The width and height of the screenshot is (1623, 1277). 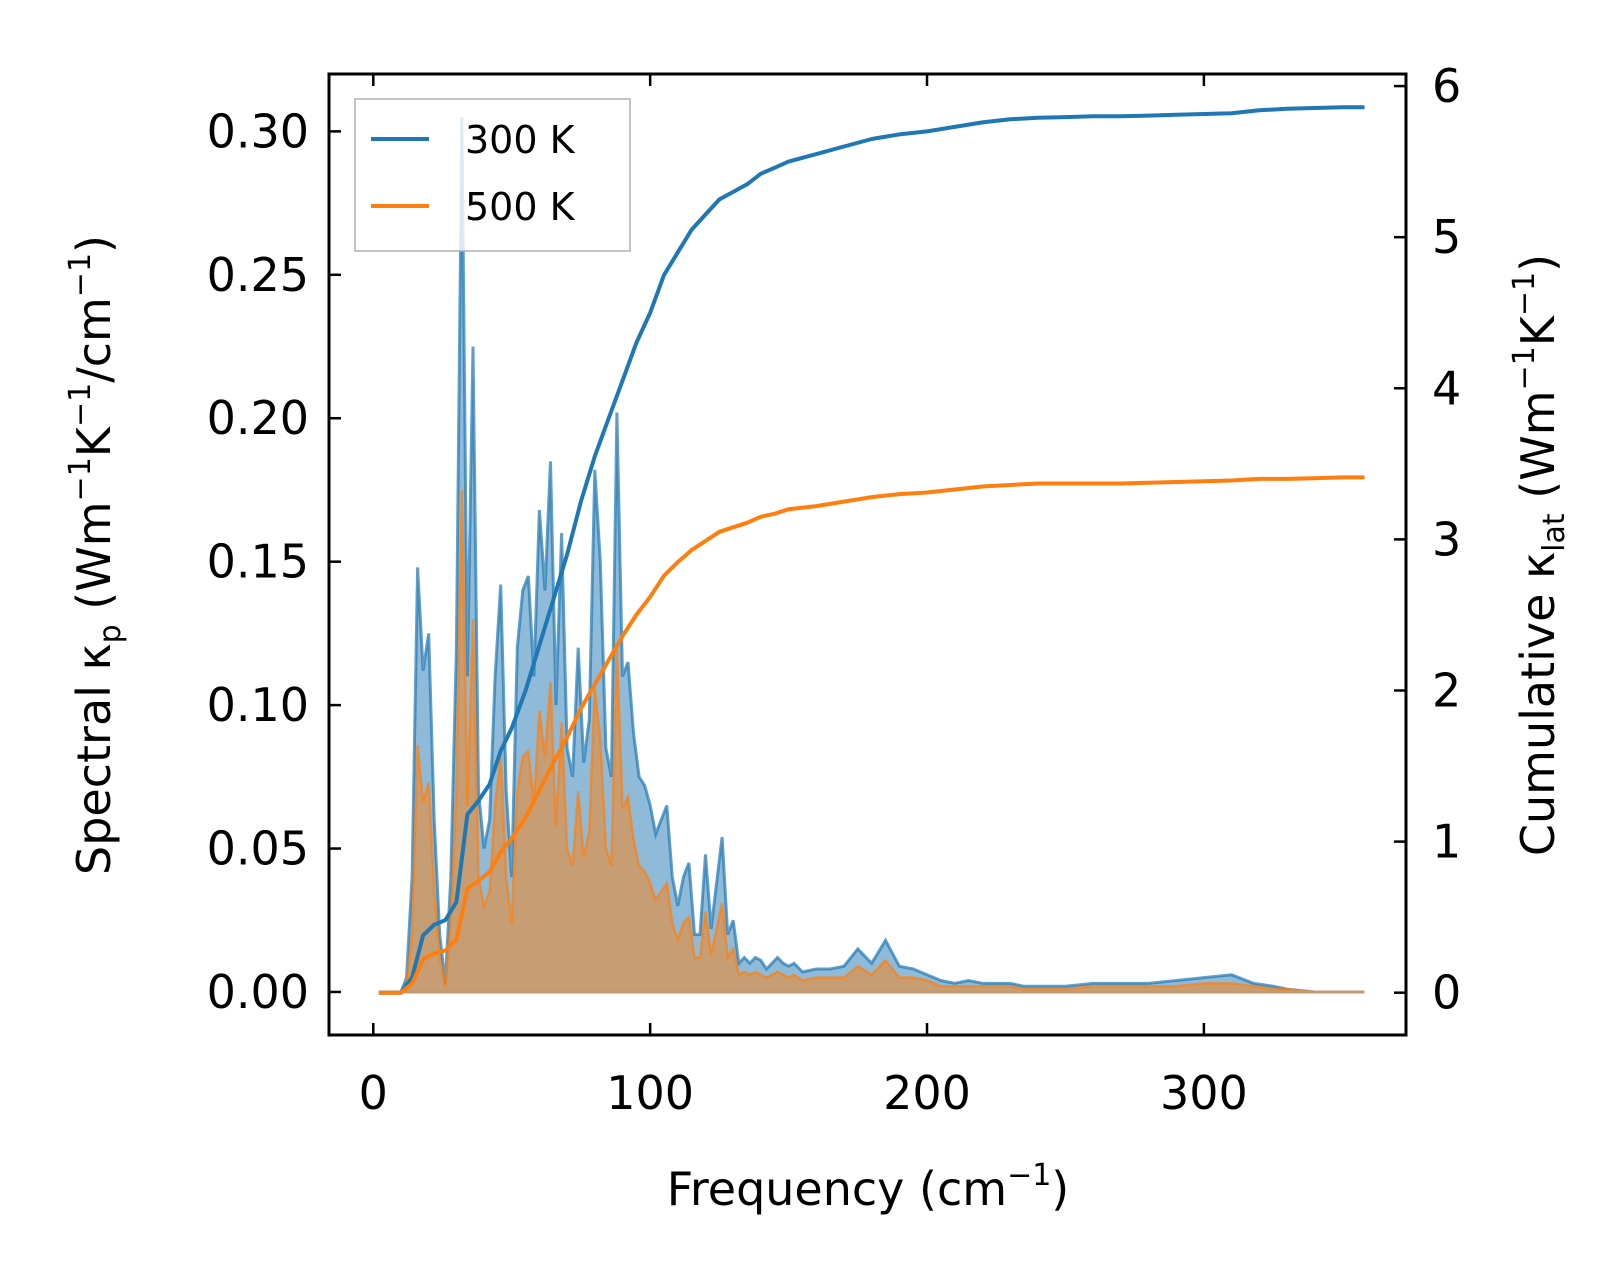 I want to click on y-left-tick-label: 0.05, so click(x=258, y=849).